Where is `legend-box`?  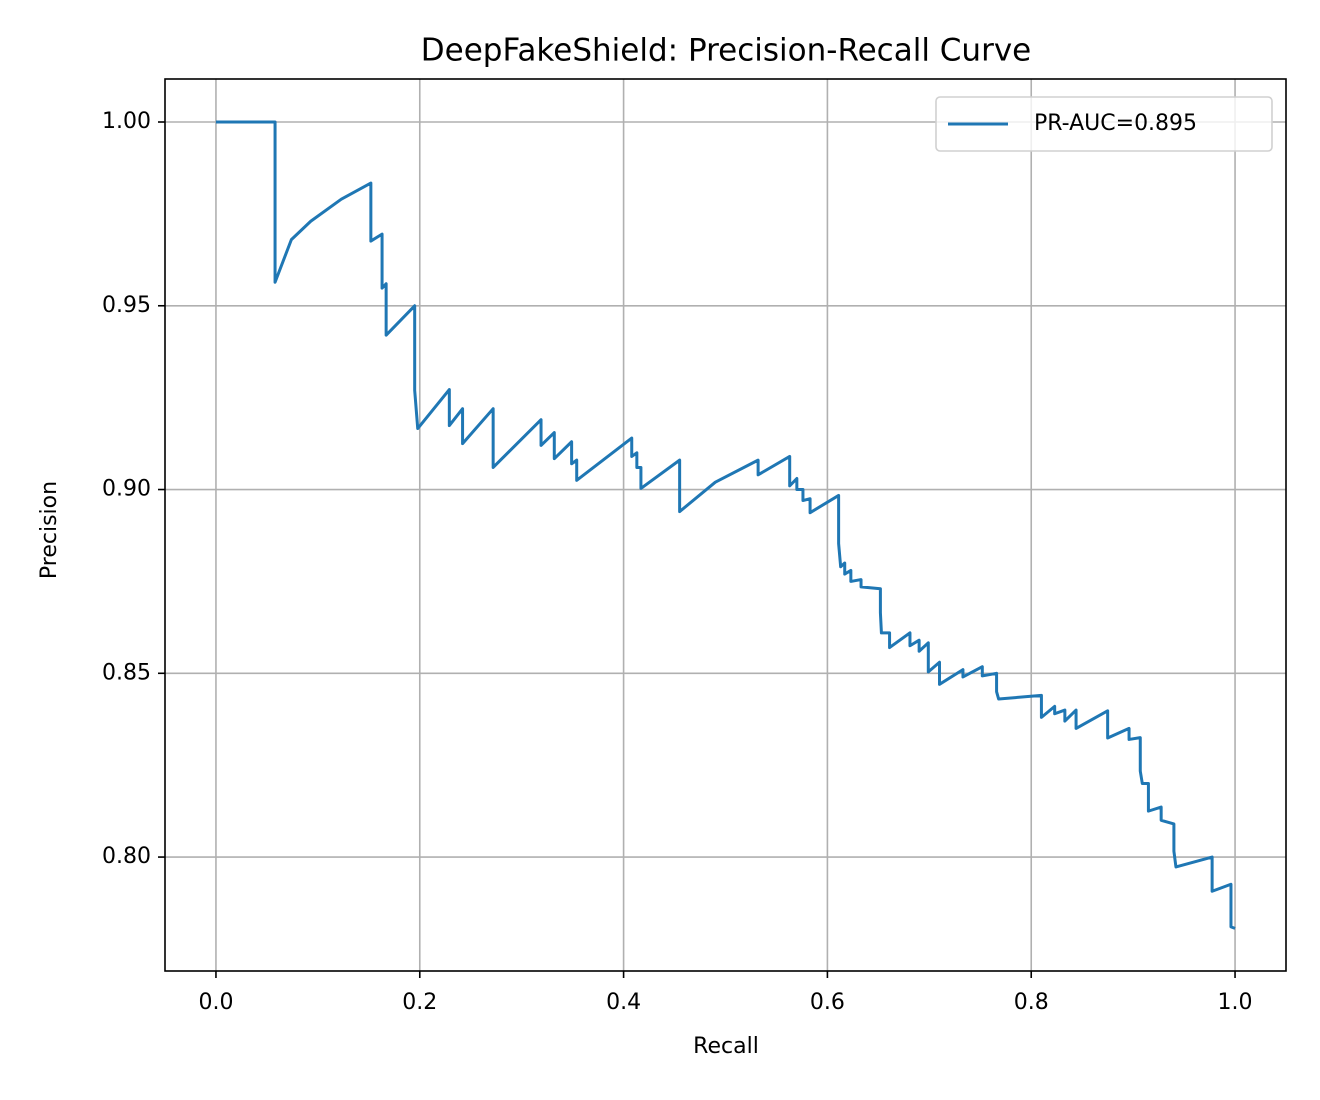 legend-box is located at coordinates (1104, 124).